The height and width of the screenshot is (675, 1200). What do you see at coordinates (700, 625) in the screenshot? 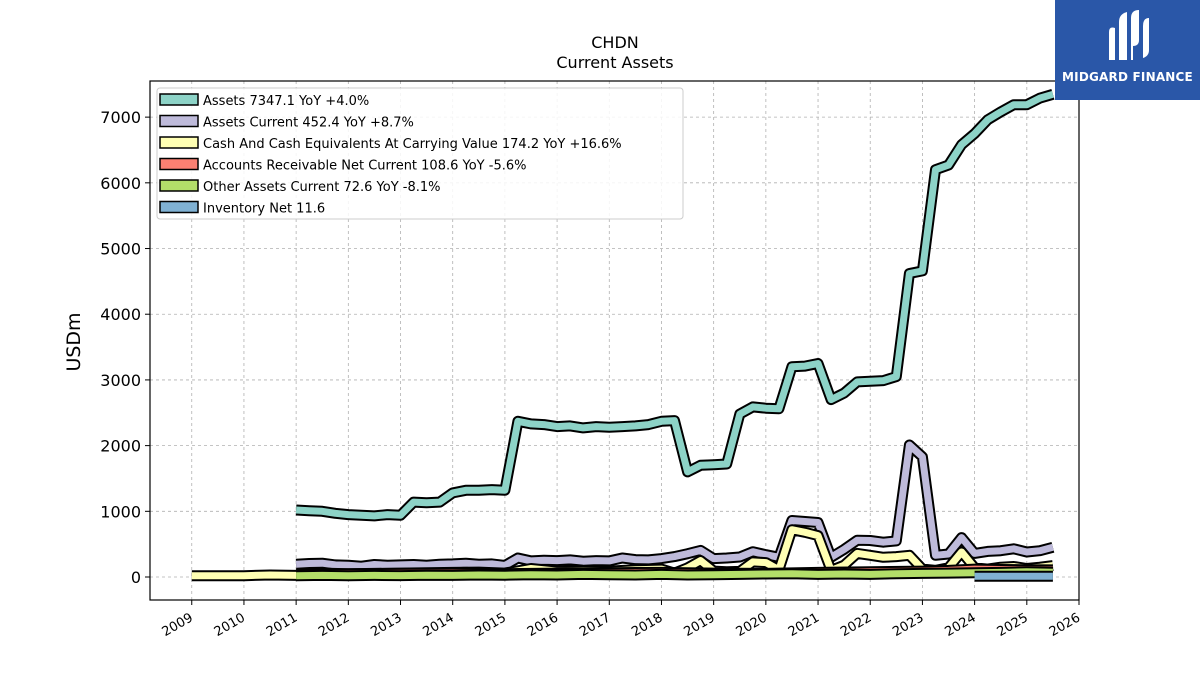
I see `x-tick-label: 2019` at bounding box center [700, 625].